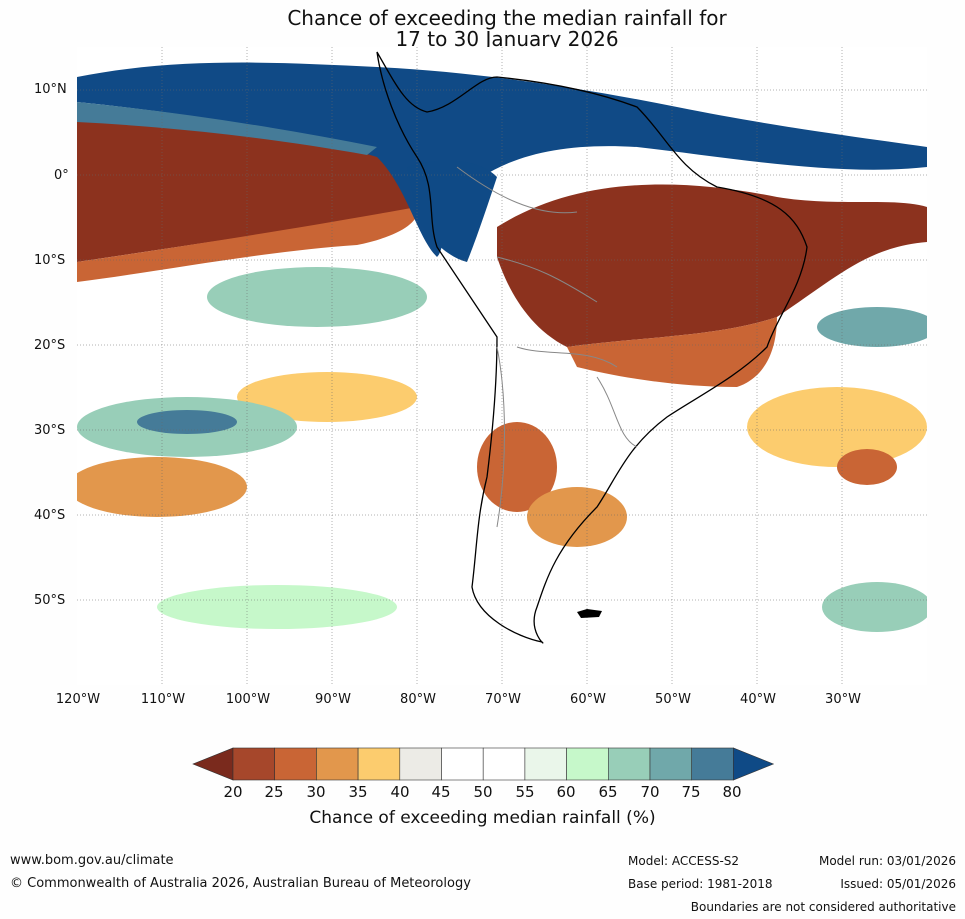 The image size is (965, 919). Describe the element at coordinates (843, 699) in the screenshot. I see `lon-label-30w: 30°W` at that location.